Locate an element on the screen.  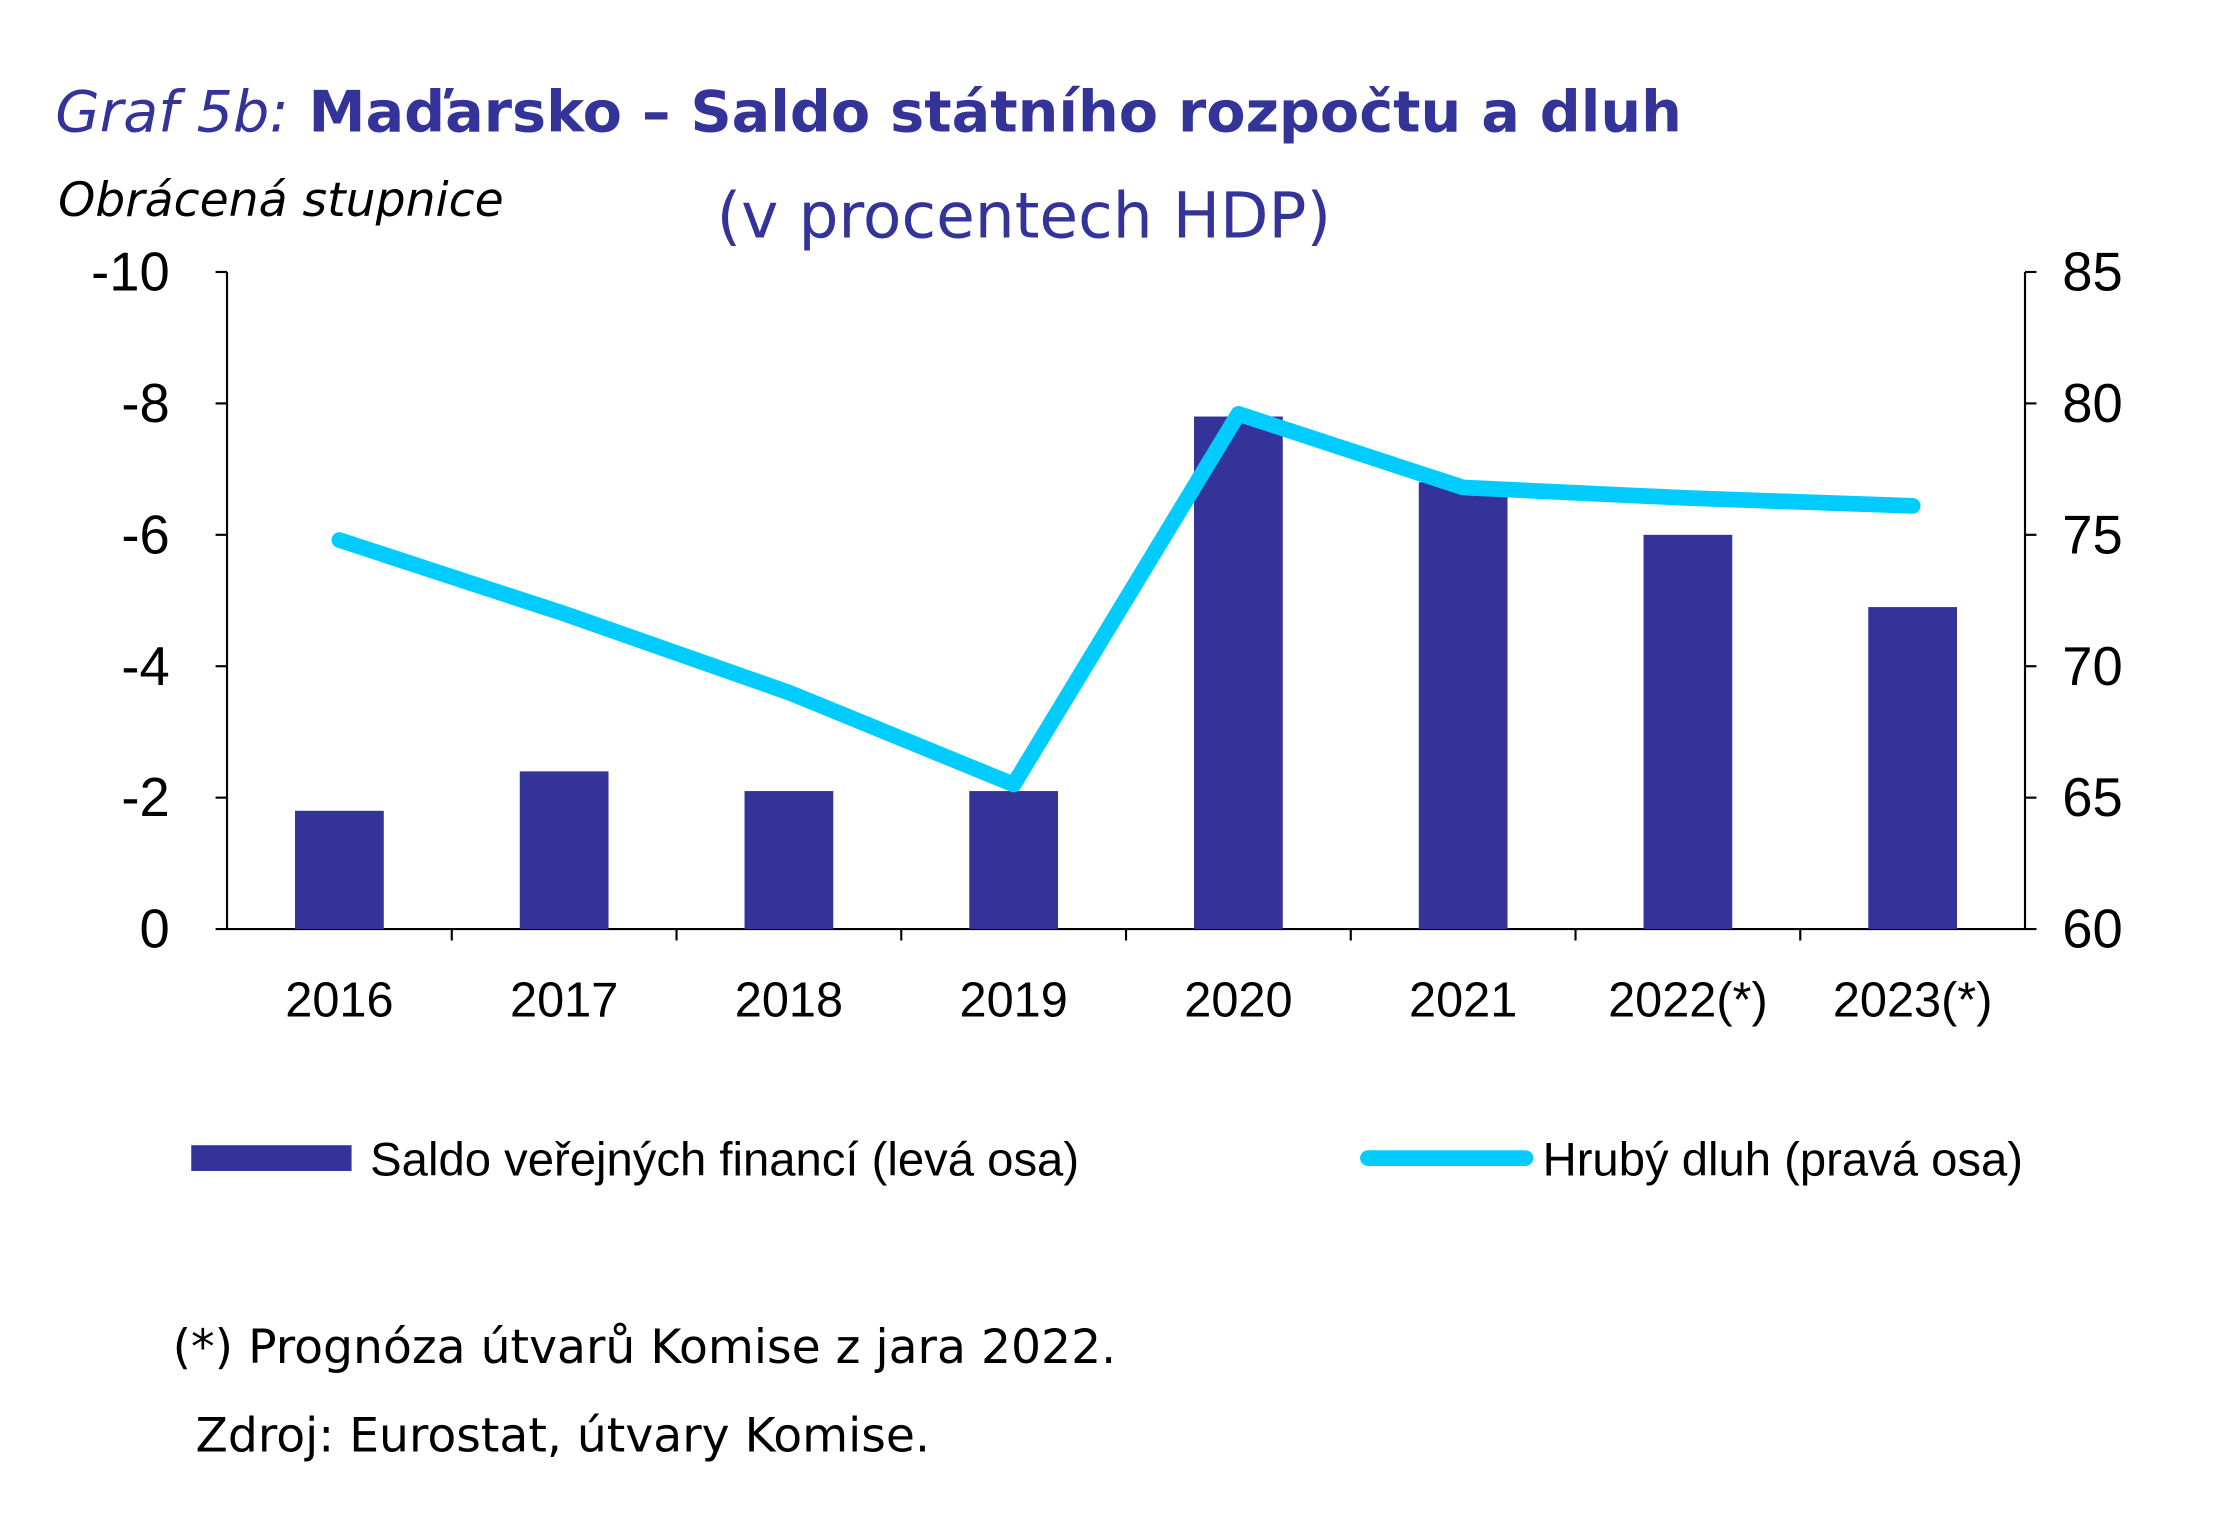
right-tick-label: 75 is located at coordinates (2092, 534).